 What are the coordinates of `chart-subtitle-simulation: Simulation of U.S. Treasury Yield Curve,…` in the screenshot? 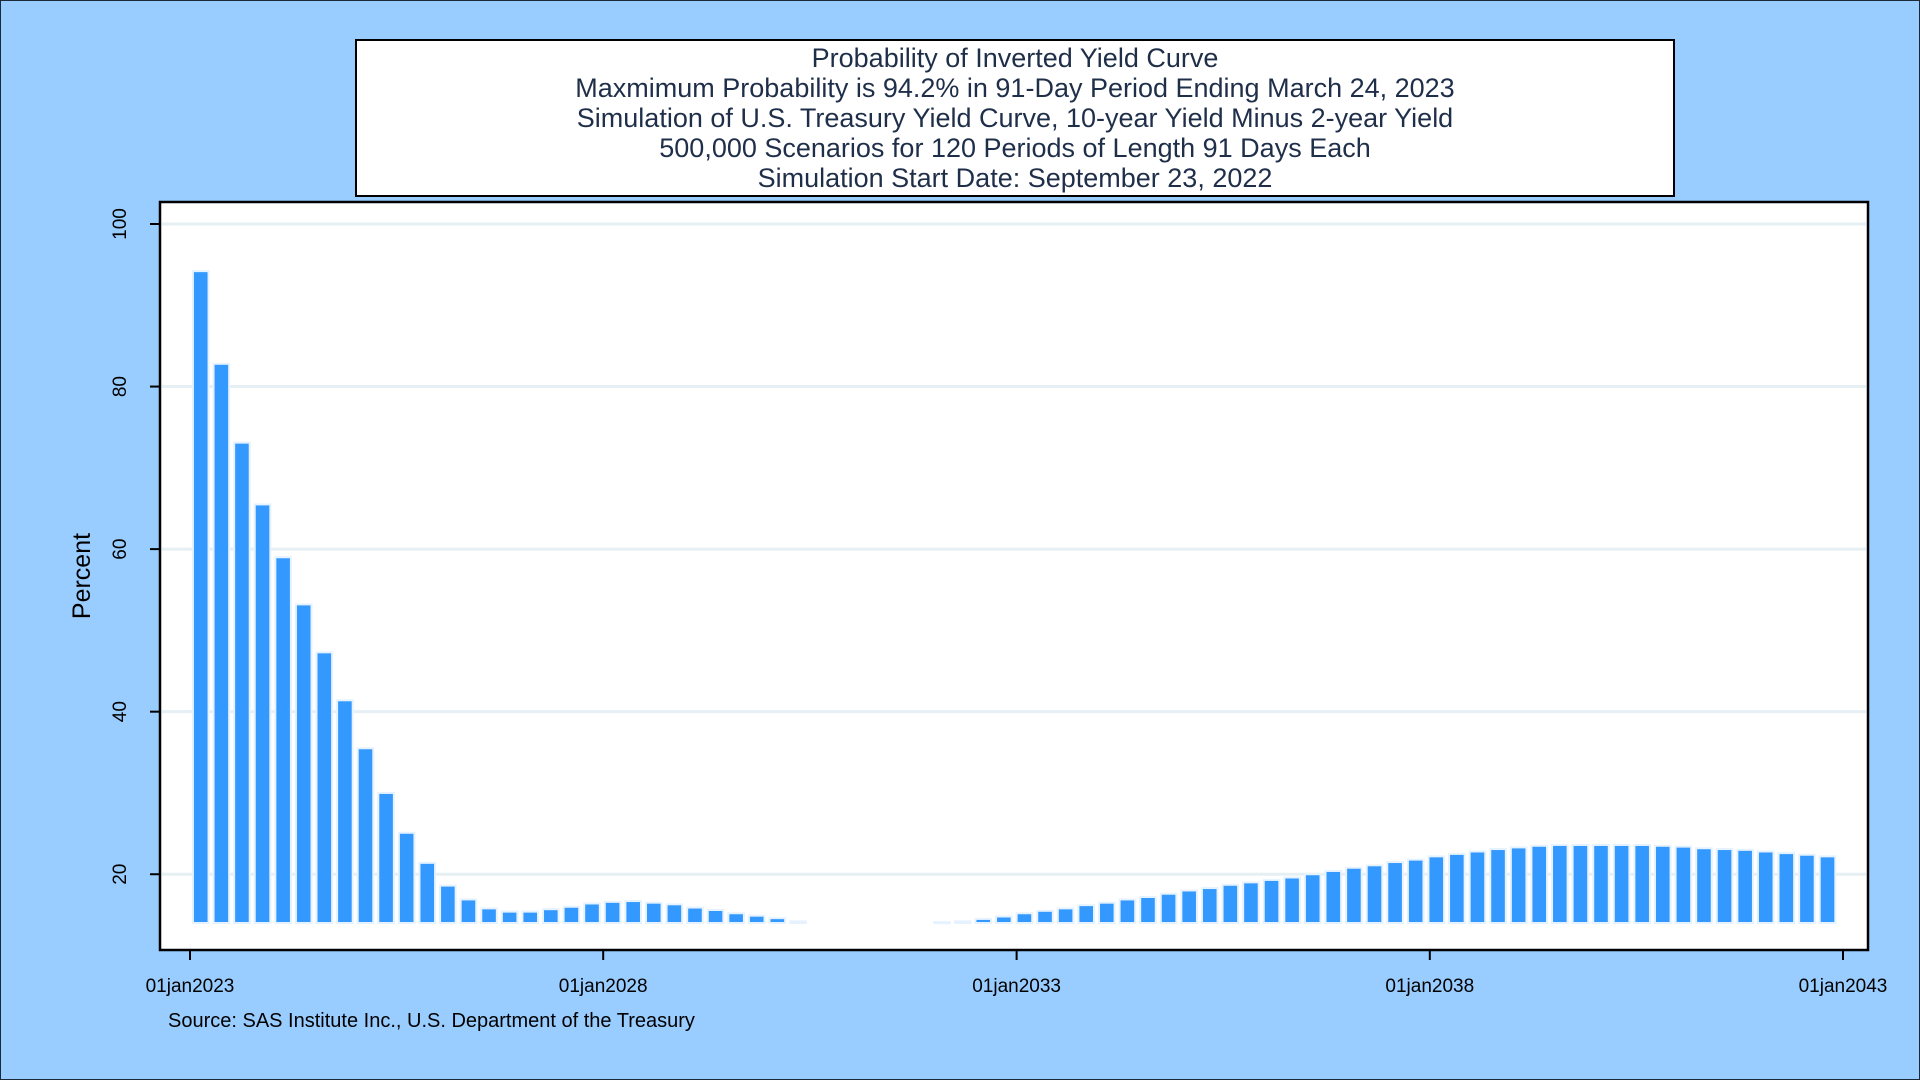 It's located at (1015, 118).